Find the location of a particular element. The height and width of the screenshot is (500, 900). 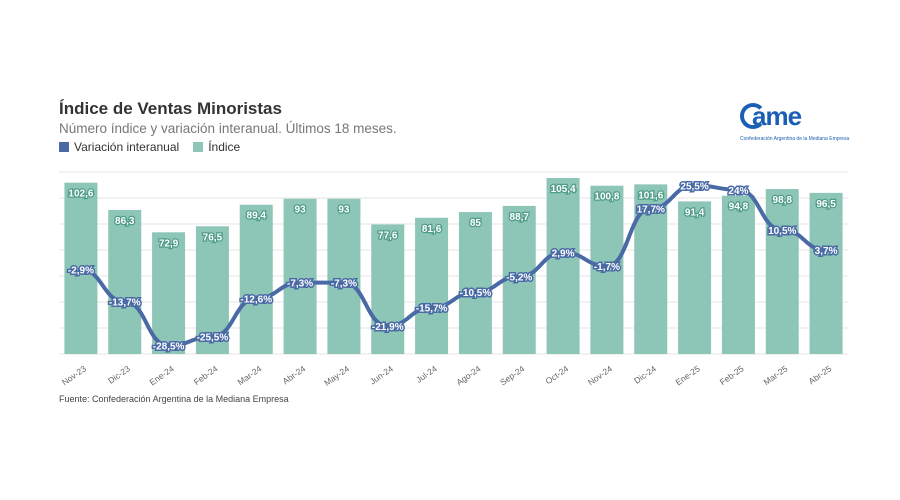

x-tick-label: Jul-24 is located at coordinates (426, 374).